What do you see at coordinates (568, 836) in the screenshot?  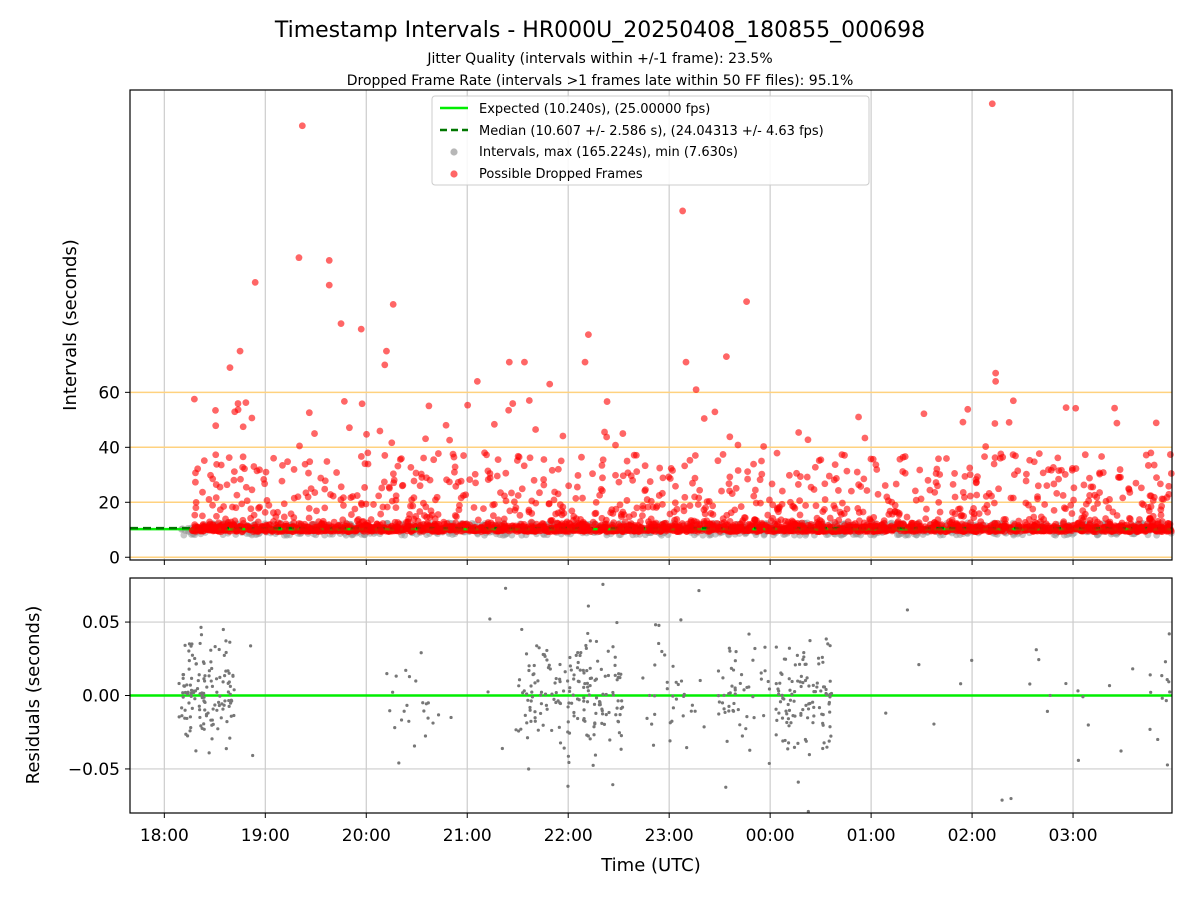 I see `x-tick-label: 22:00` at bounding box center [568, 836].